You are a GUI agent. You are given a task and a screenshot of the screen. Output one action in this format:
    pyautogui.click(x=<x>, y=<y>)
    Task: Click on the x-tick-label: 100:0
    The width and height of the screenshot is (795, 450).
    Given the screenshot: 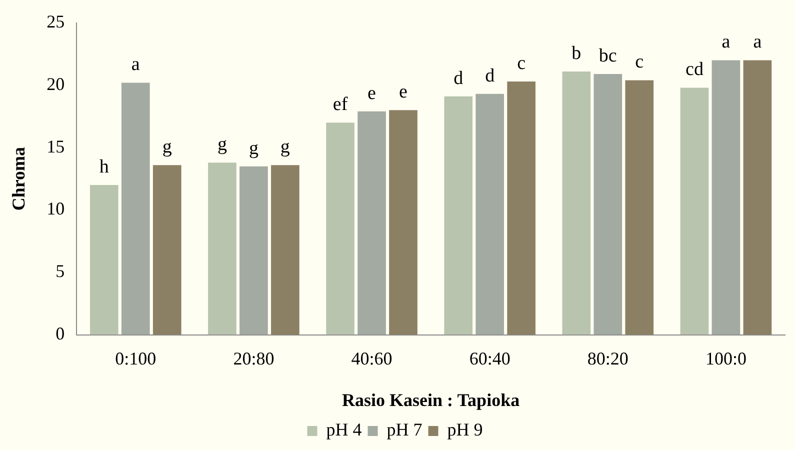 What is the action you would take?
    pyautogui.click(x=725, y=358)
    